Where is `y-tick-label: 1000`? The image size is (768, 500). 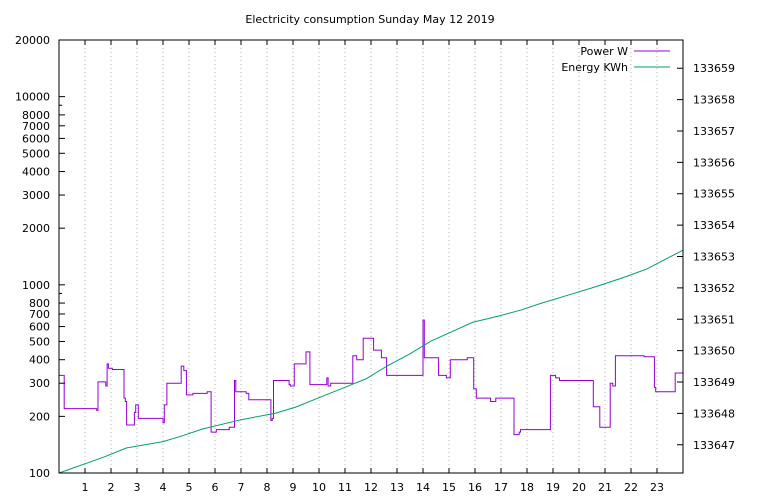 y-tick-label: 1000 is located at coordinates (36, 285).